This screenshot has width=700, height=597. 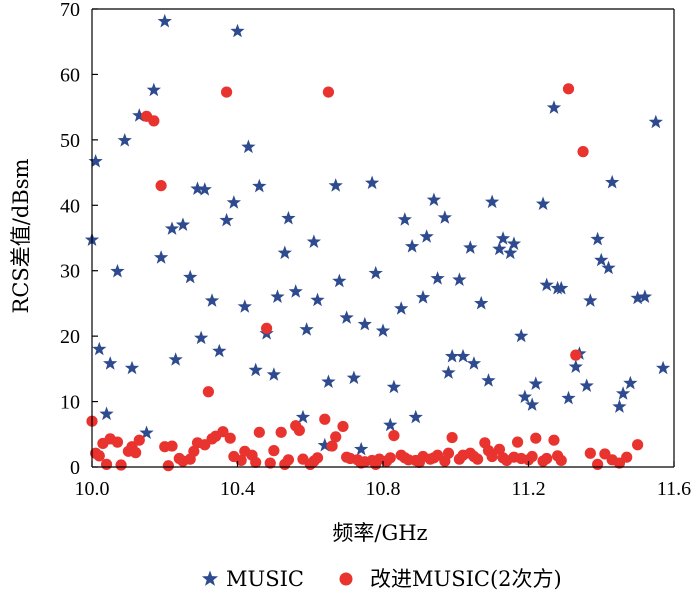 What do you see at coordinates (379, 533) in the screenshot?
I see `x-axis-title: 频率/GHz` at bounding box center [379, 533].